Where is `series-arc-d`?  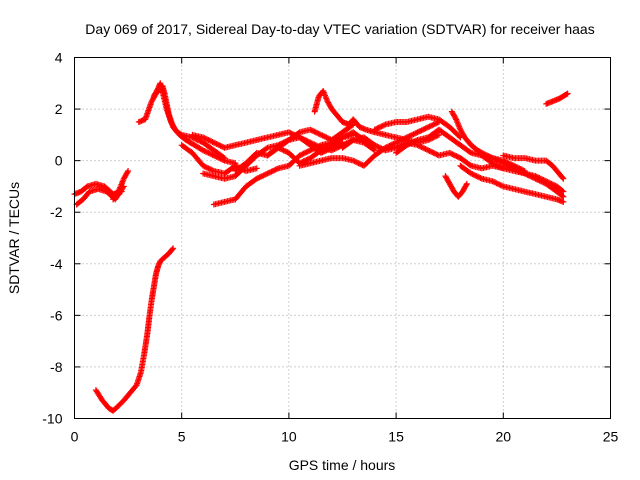 series-arc-d is located at coordinates (134, 329).